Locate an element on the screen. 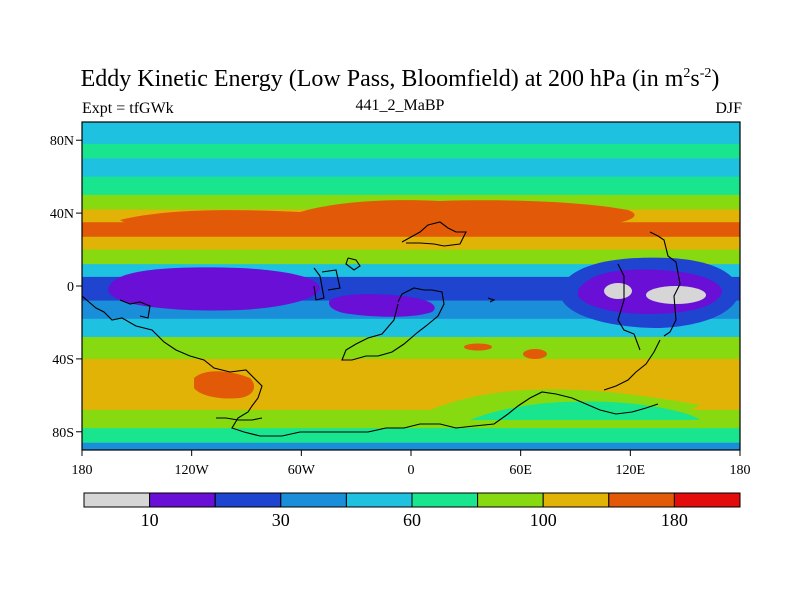 Image resolution: width=800 pixels, height=600 pixels. x-tick-label: 60E is located at coordinates (520, 470).